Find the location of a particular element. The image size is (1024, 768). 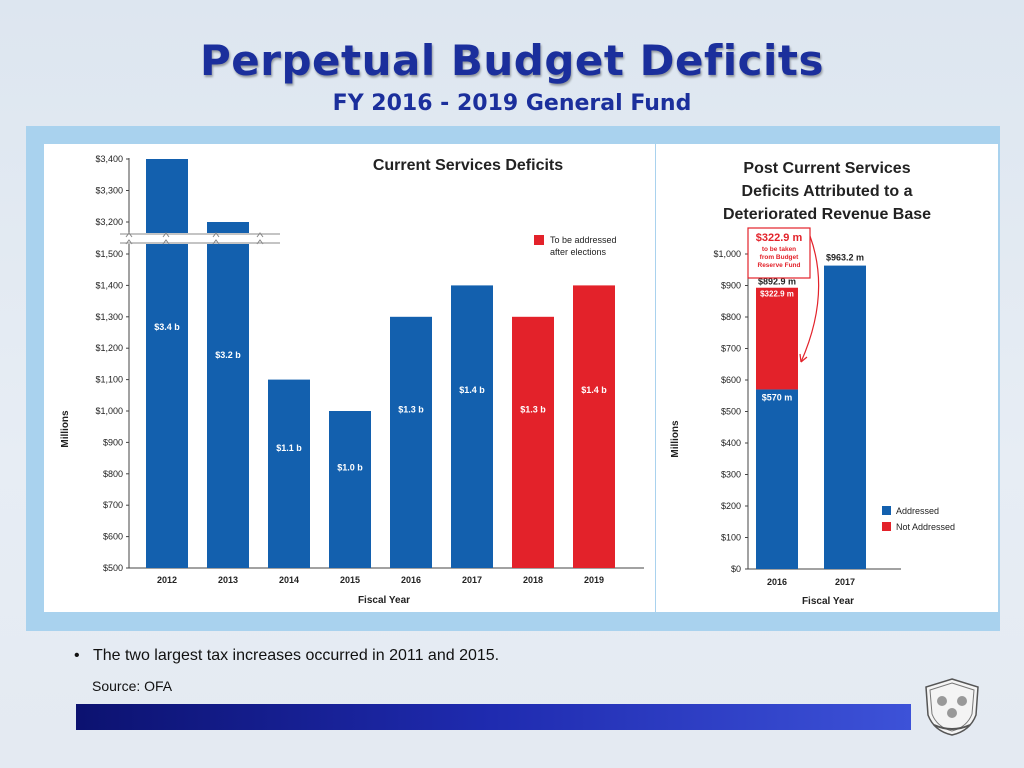

callout-arrow is located at coordinates (810, 299).